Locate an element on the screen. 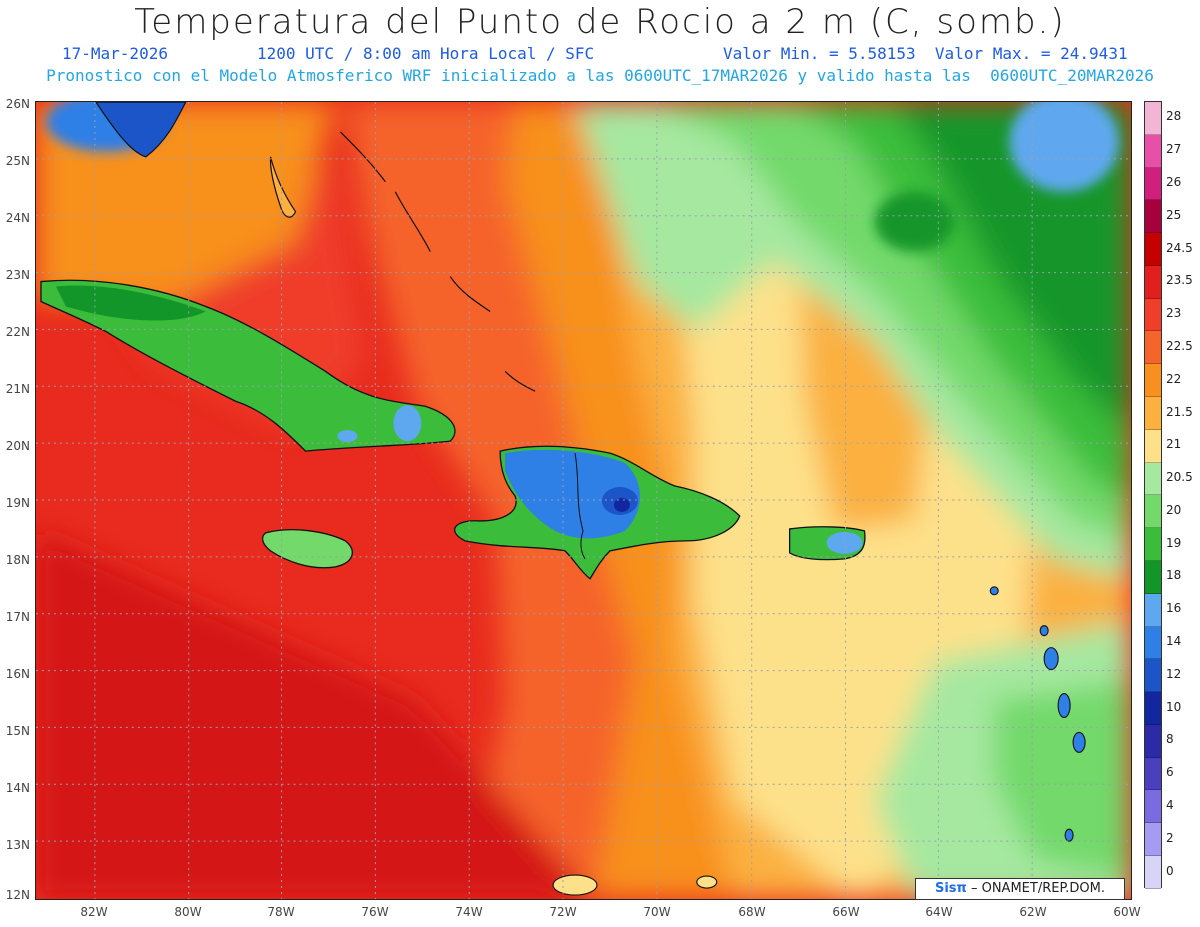  jamaica-landmass is located at coordinates (307, 549).